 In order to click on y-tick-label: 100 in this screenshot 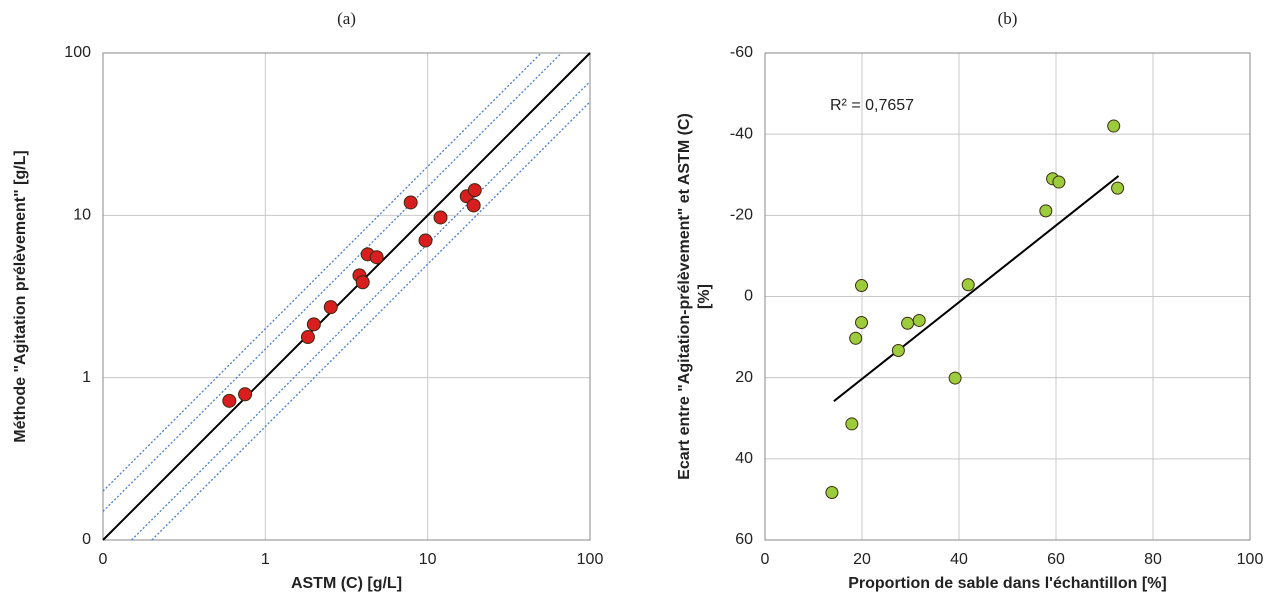, I will do `click(77, 52)`.